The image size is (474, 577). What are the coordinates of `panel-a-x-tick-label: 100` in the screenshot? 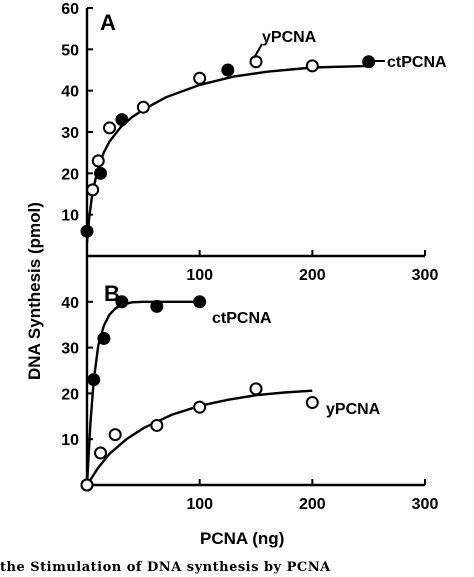 It's located at (199, 275).